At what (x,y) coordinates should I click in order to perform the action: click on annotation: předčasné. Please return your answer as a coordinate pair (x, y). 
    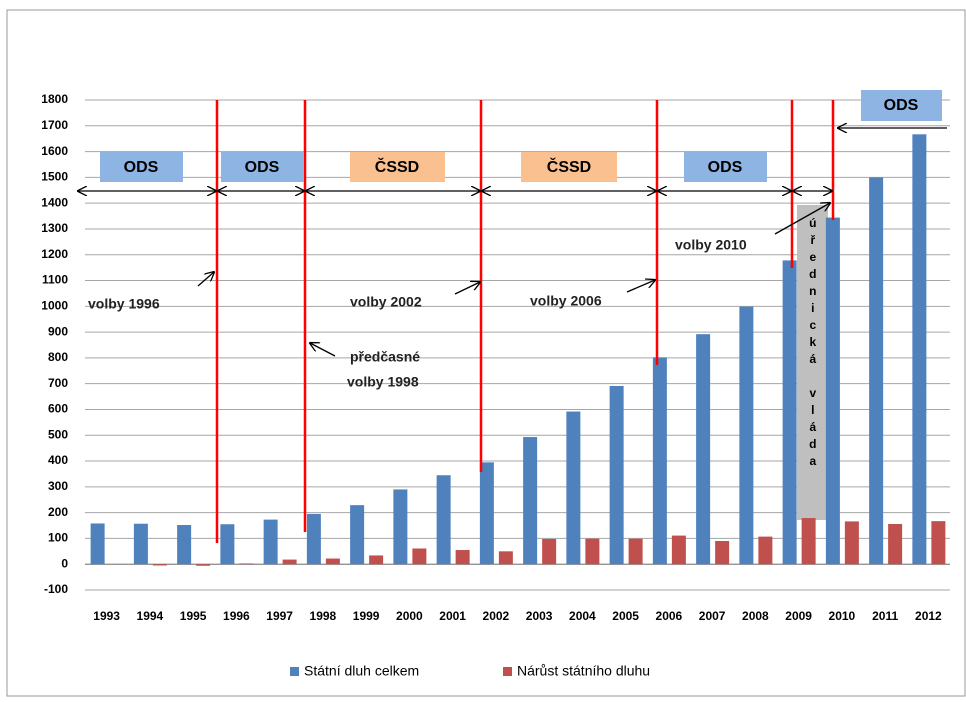
    Looking at the image, I should click on (385, 357).